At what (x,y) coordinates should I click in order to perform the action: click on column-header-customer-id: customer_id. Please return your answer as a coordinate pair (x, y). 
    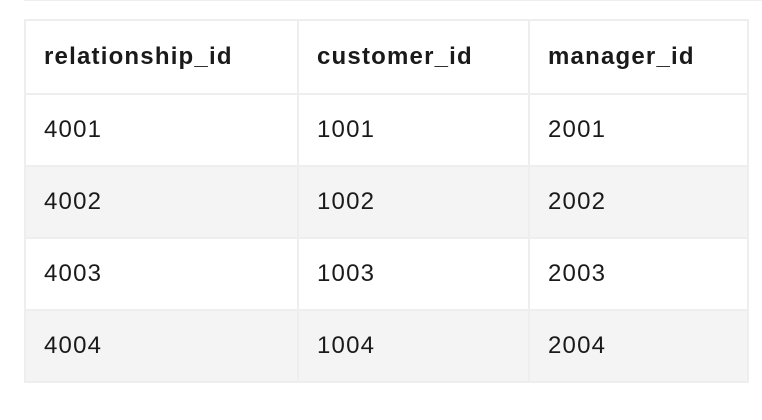
    Looking at the image, I should click on (413, 57).